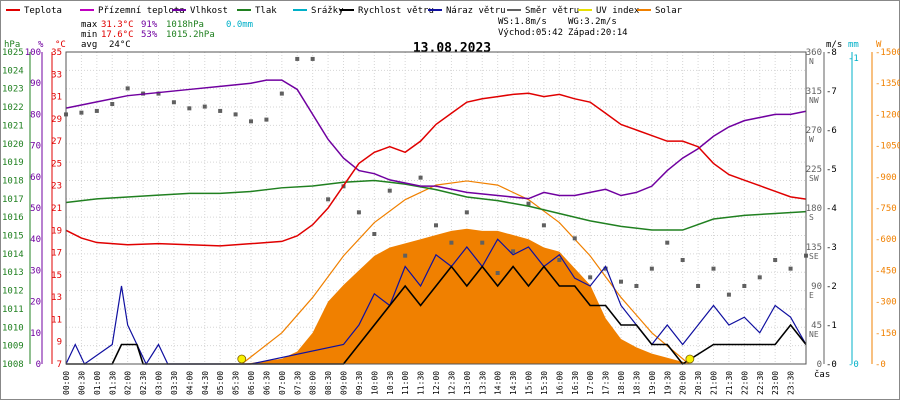 The image size is (900, 400). I want to click on axis-ms-tick: -1, so click(831, 326).